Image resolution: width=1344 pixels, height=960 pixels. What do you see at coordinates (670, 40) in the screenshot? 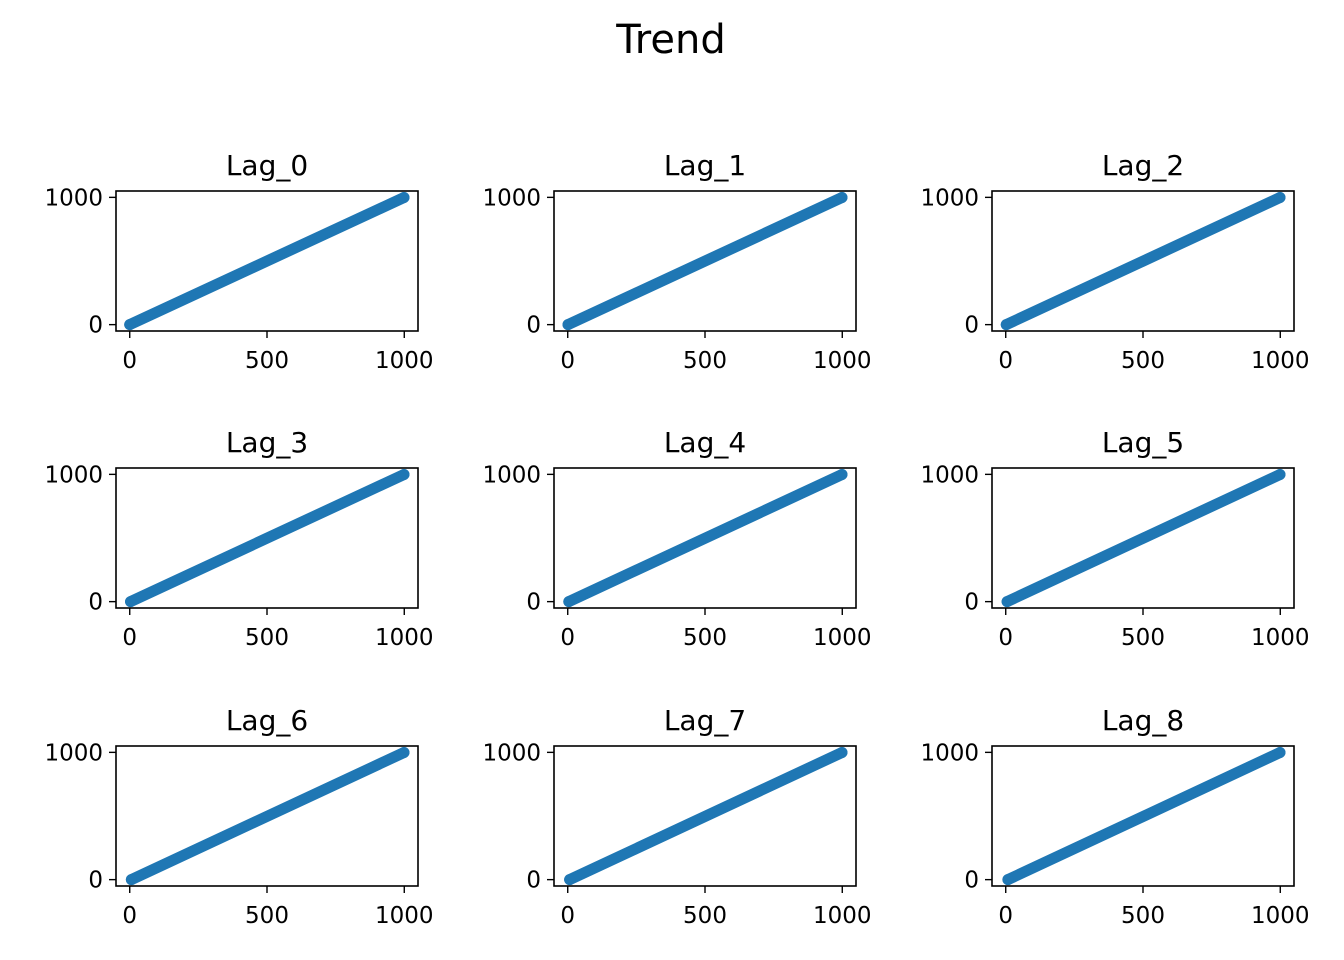
I see `figure-title: Trend` at bounding box center [670, 40].